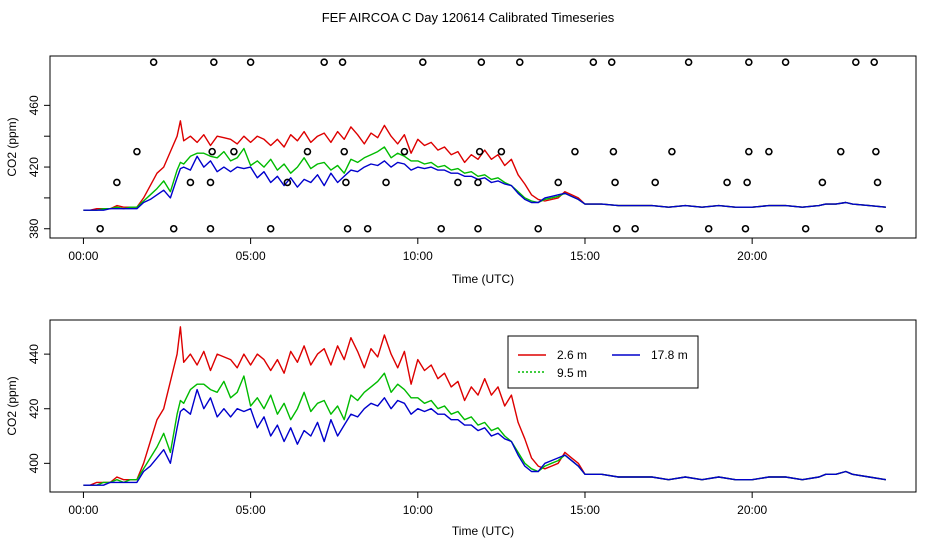 The height and width of the screenshot is (540, 936). What do you see at coordinates (34, 167) in the screenshot?
I see `top-y-tick-label: 420` at bounding box center [34, 167].